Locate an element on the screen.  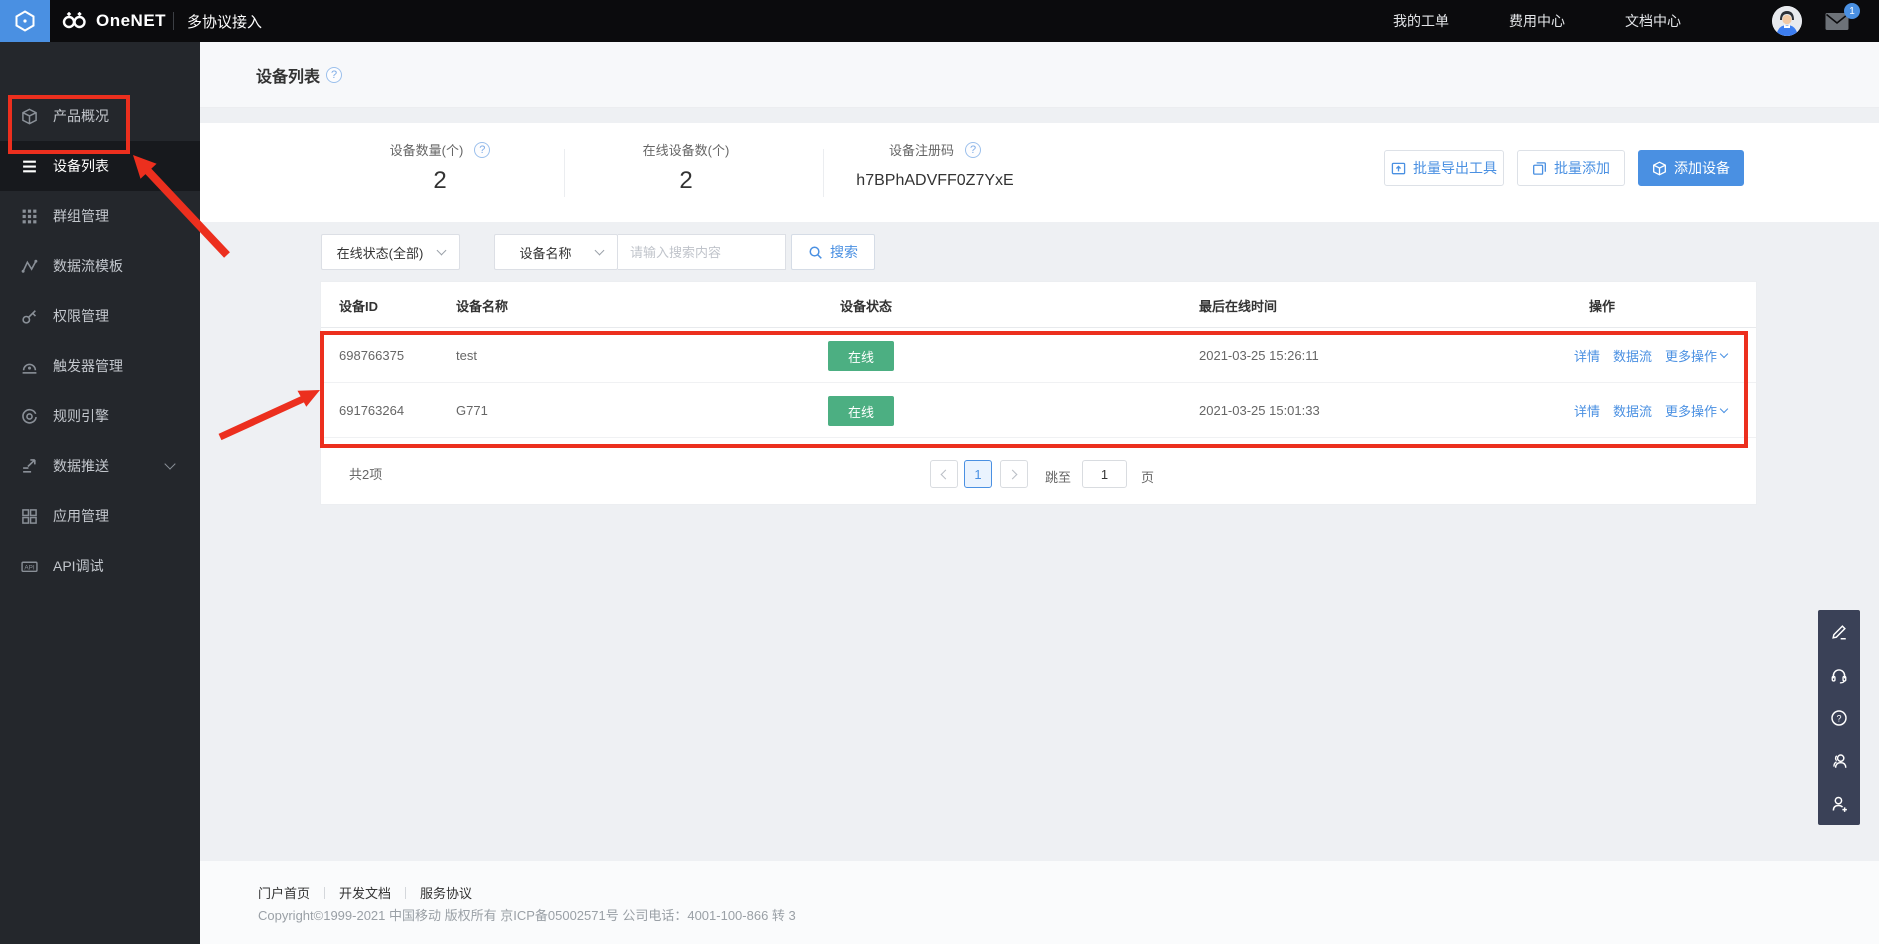
register-code-help-icon: ? is located at coordinates (973, 149).